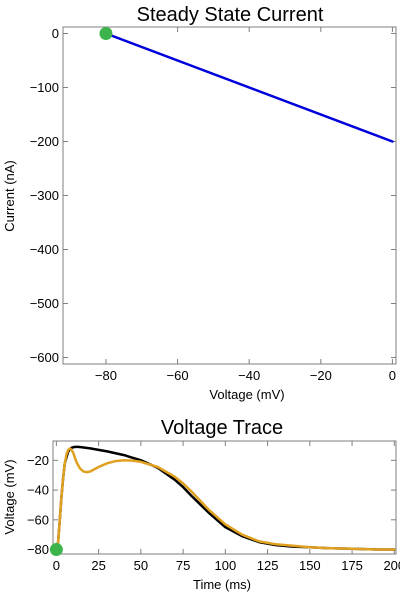  Describe the element at coordinates (310, 565) in the screenshot. I see `x-tick-label: 150` at that location.